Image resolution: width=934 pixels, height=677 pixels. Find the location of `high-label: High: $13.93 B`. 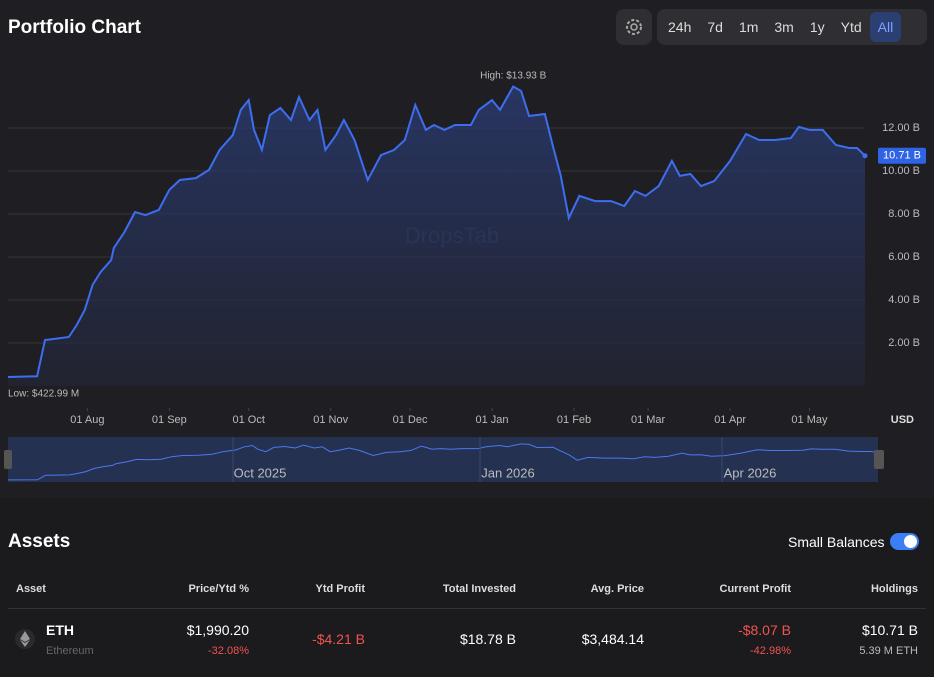

high-label: High: $13.93 B is located at coordinates (513, 76).